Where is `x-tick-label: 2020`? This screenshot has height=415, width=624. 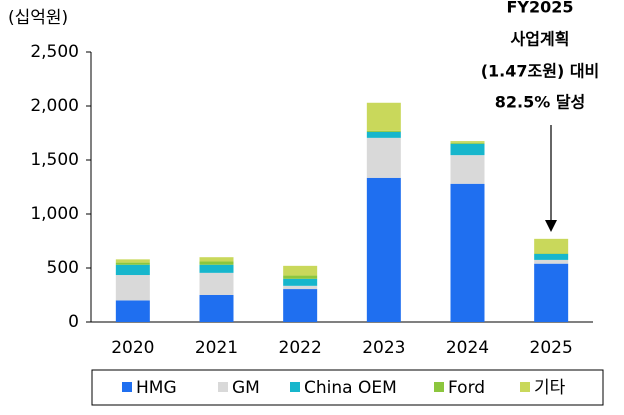
x-tick-label: 2020 is located at coordinates (132, 348).